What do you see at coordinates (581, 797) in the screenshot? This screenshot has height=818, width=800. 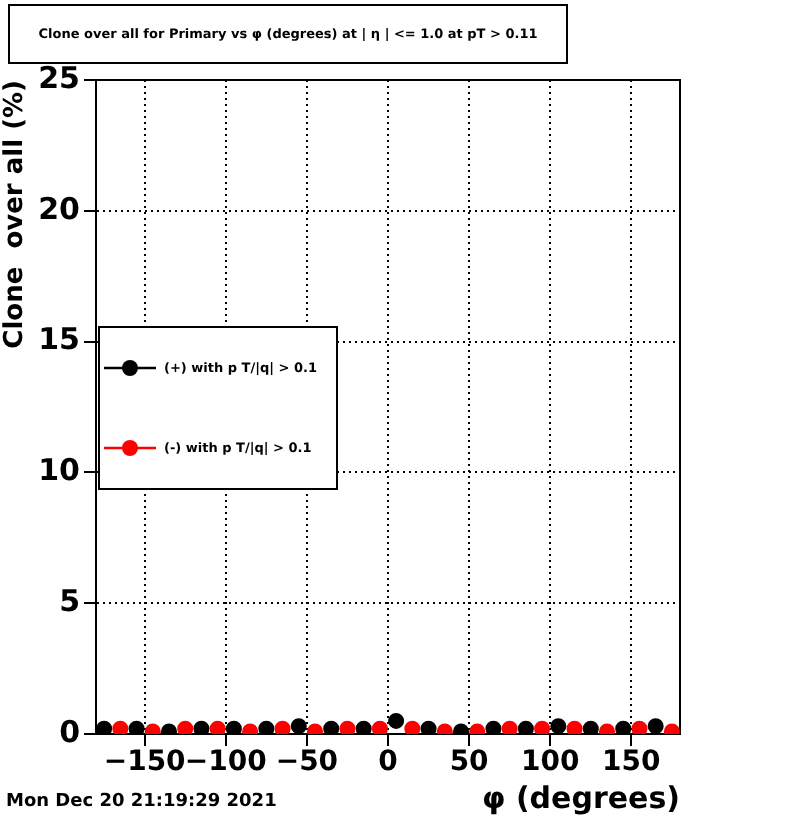 I see `x-axis-title: φ (degrees)` at bounding box center [581, 797].